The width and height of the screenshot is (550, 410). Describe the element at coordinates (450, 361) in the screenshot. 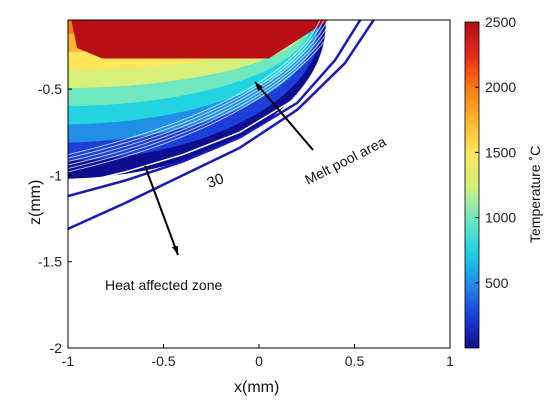

I see `x-tick-label: 1` at that location.